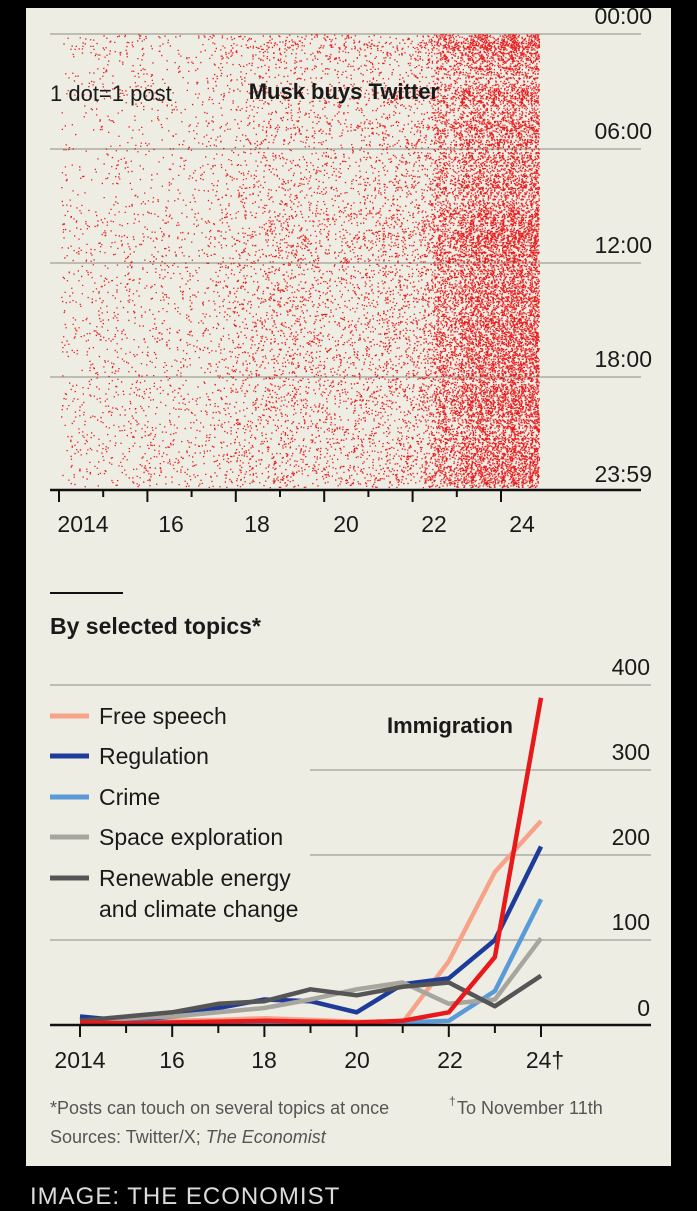 Image resolution: width=697 pixels, height=1211 pixels. Describe the element at coordinates (623, 359) in the screenshot. I see `y-tick-1800: 18:00` at that location.